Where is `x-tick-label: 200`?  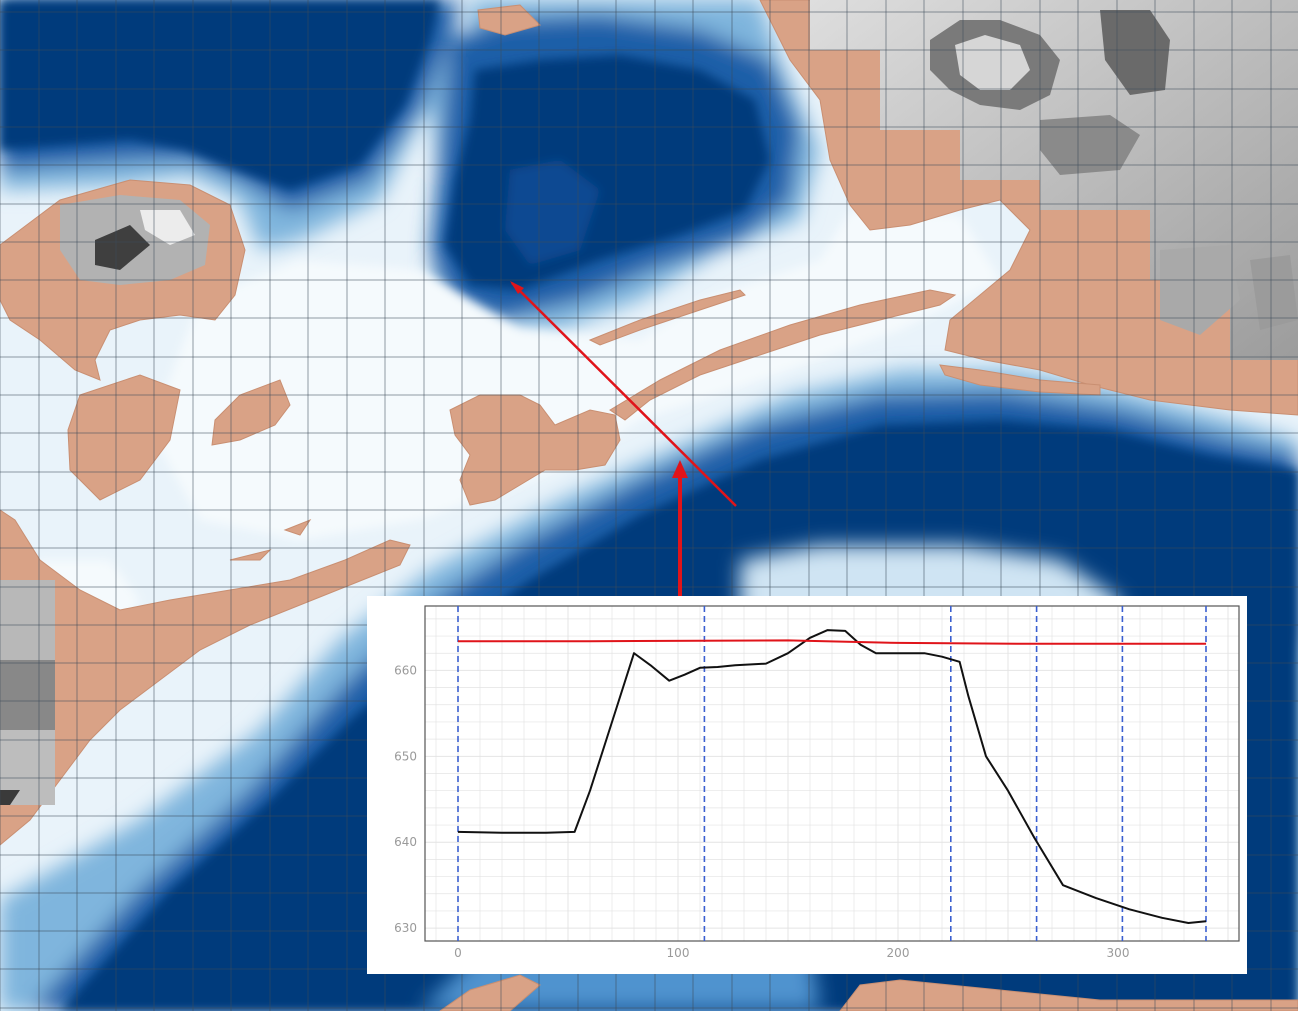
x-tick-label: 200 is located at coordinates (898, 953).